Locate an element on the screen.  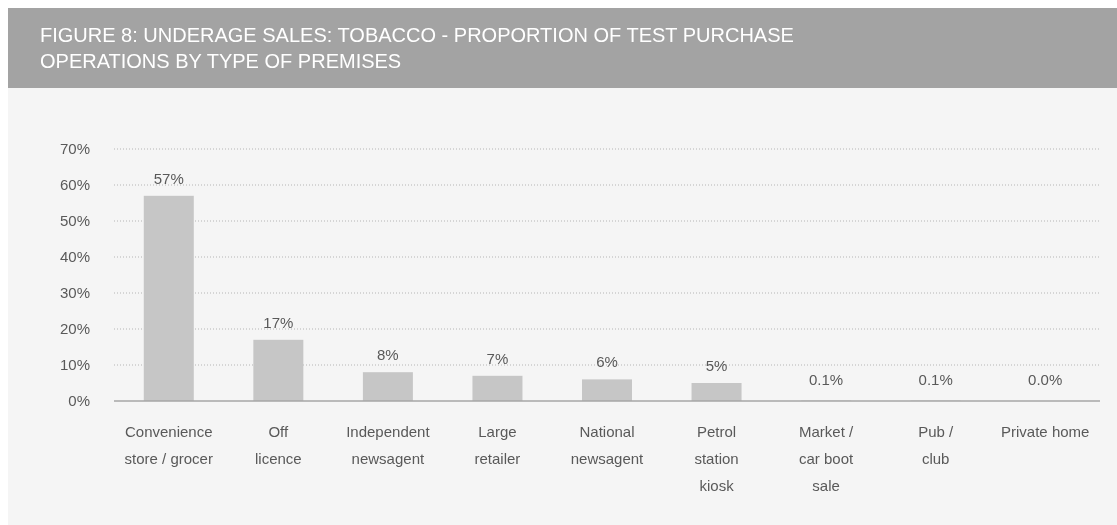
x-tick-label: Market / car boot sale is located at coordinates (827, 458).